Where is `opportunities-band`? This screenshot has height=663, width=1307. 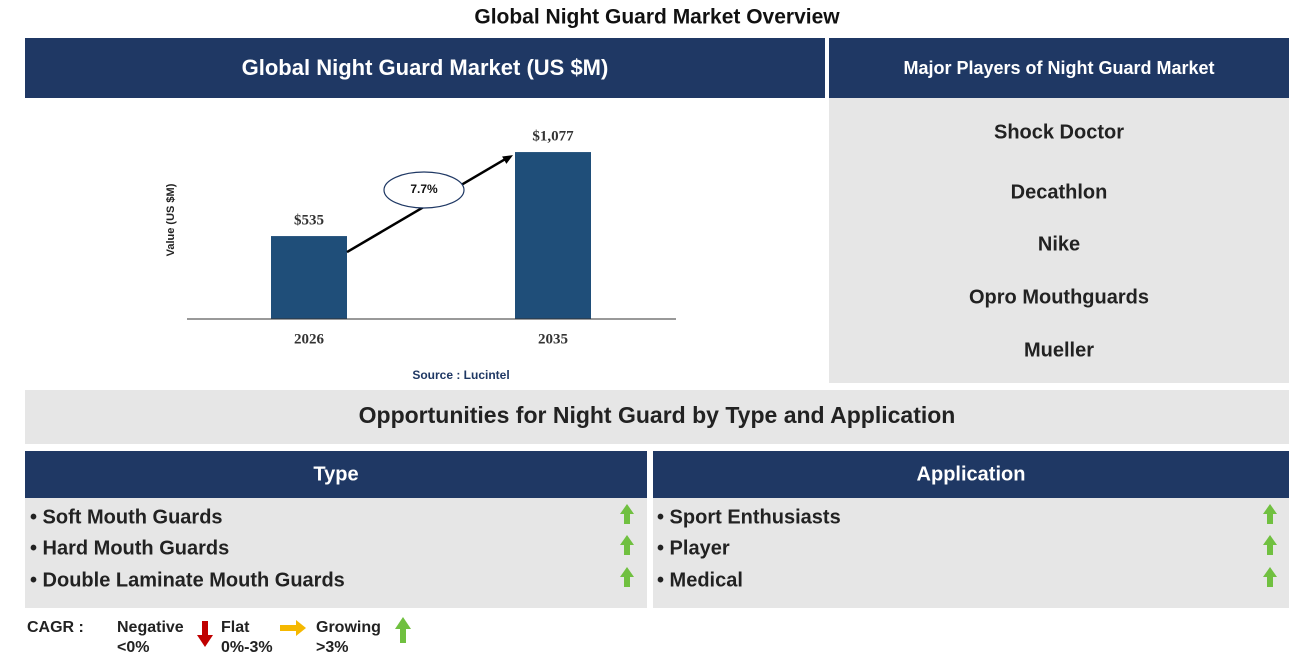
opportunities-band is located at coordinates (657, 417).